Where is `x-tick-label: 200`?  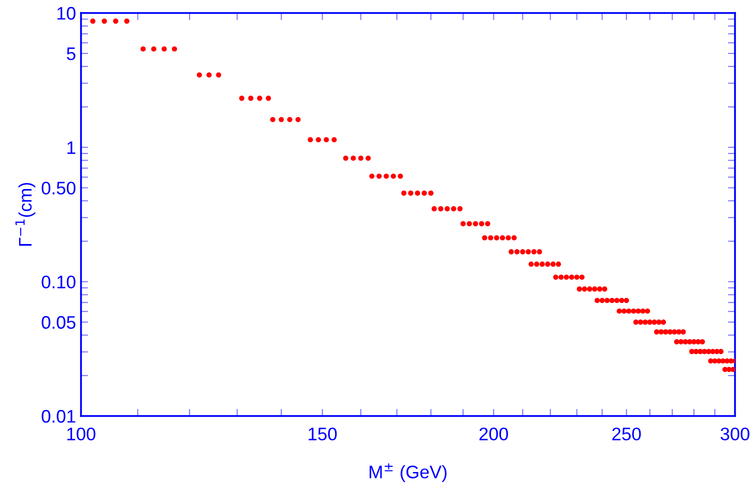 x-tick-label: 200 is located at coordinates (493, 434).